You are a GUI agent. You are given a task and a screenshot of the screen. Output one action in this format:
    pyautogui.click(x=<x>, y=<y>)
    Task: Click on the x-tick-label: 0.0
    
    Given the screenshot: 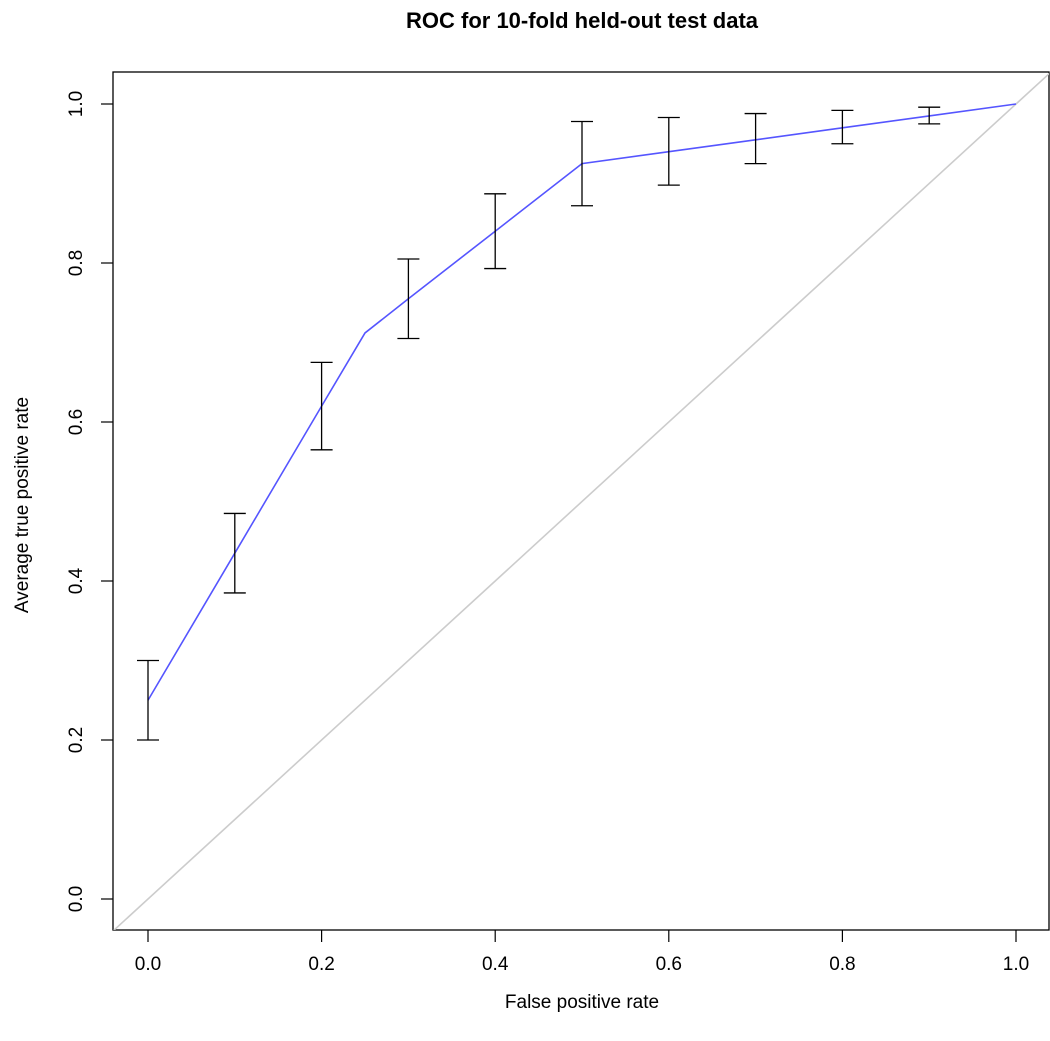 What is the action you would take?
    pyautogui.click(x=148, y=964)
    